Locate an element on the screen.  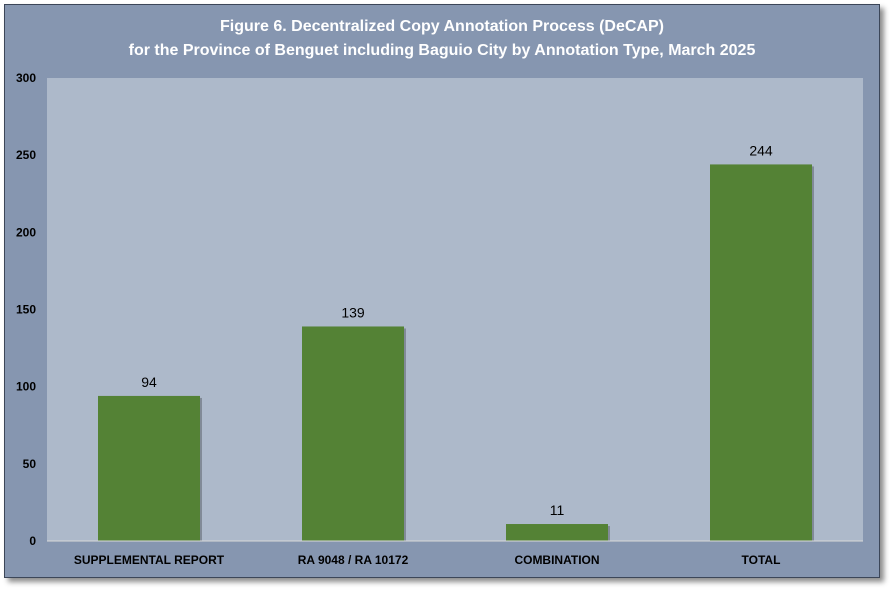
category-label: TOTAL is located at coordinates (761, 560).